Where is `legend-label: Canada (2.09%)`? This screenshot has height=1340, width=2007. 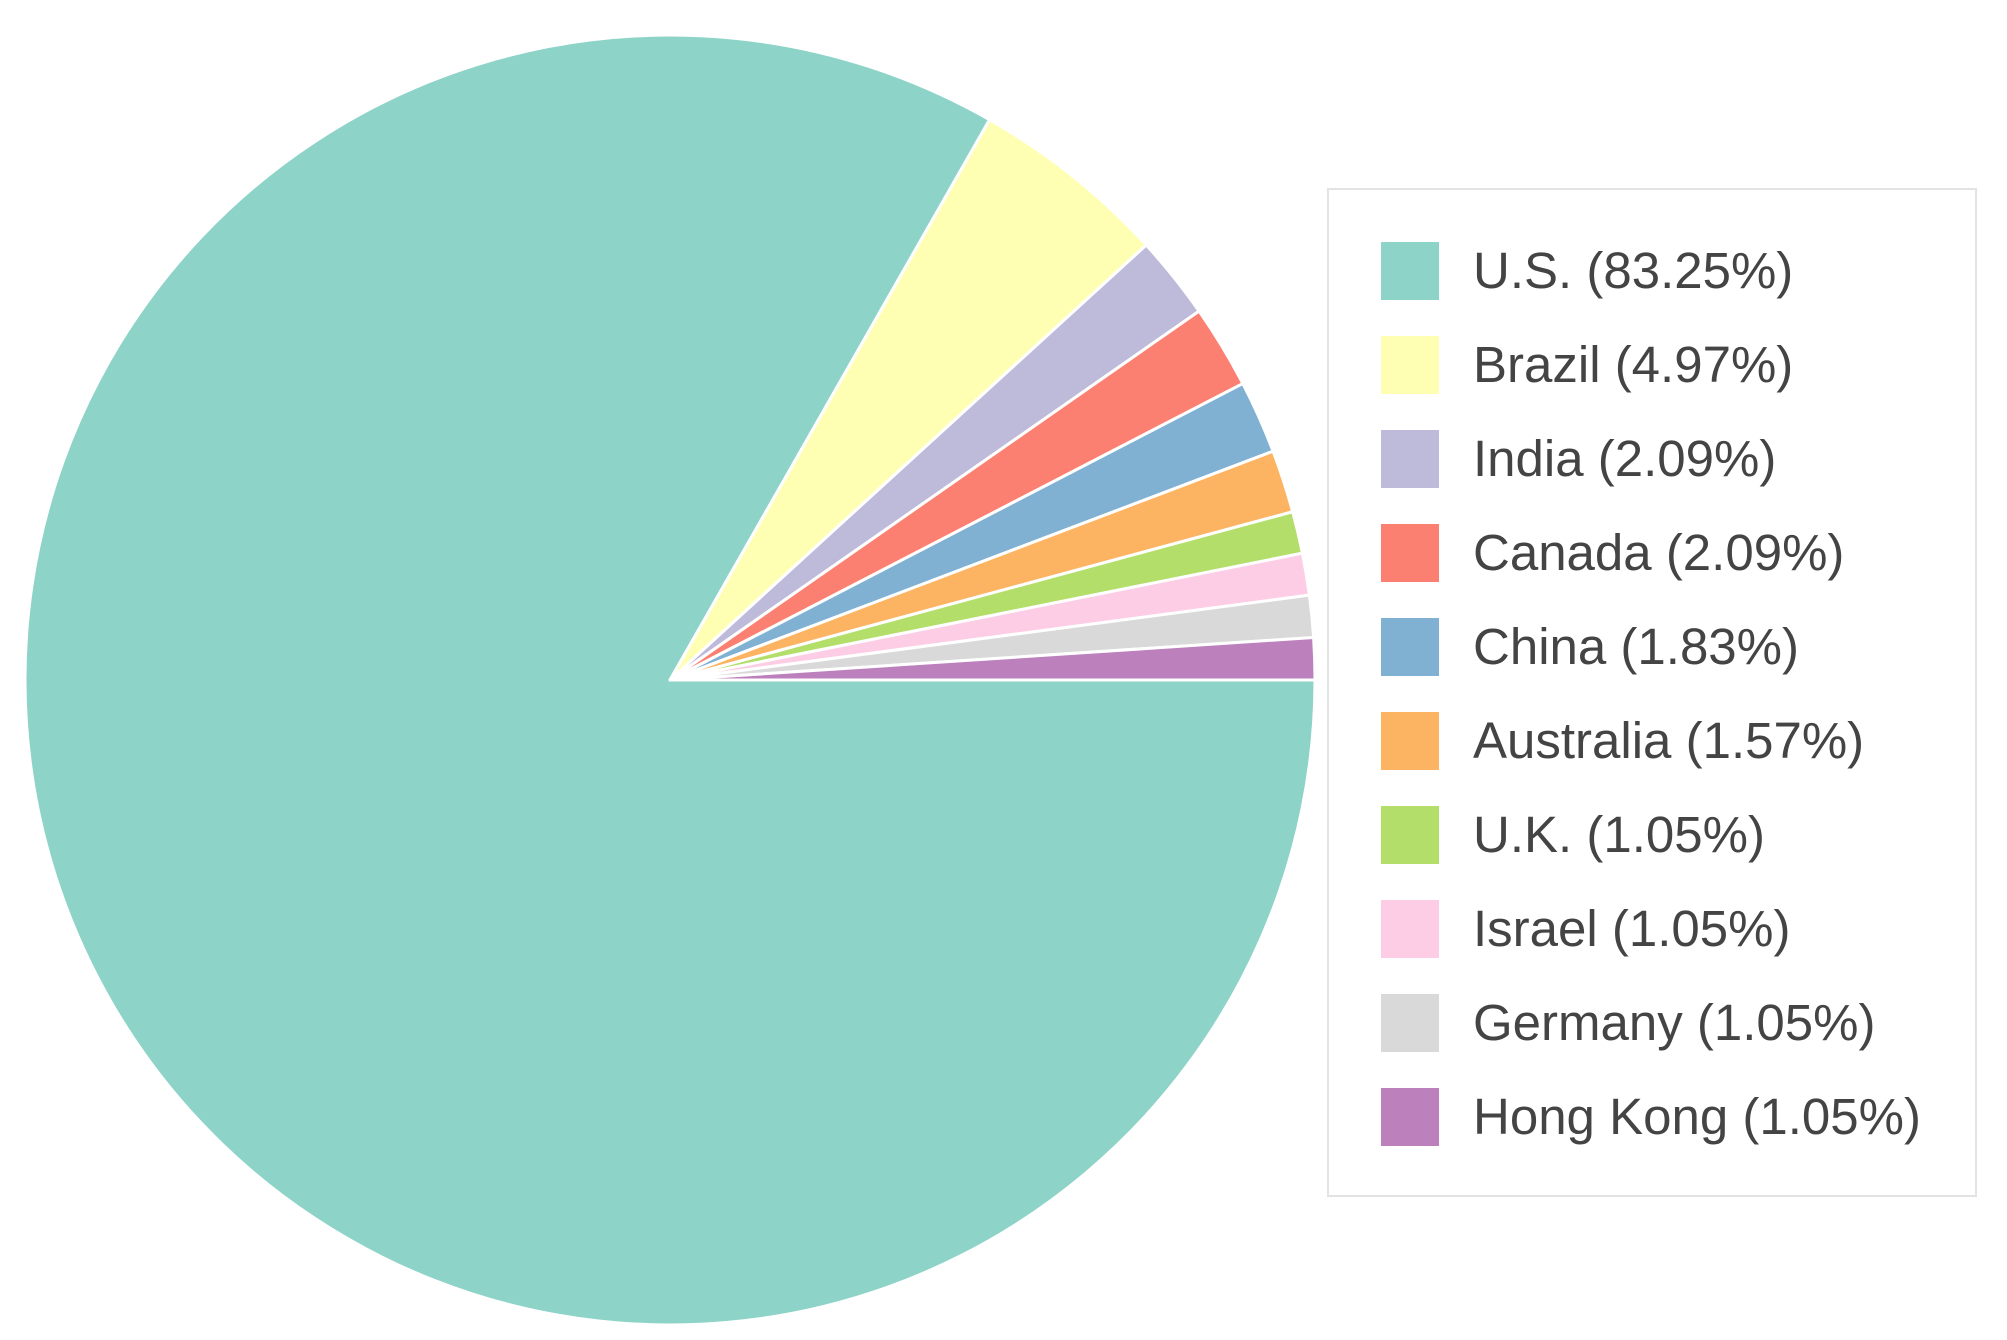
legend-label: Canada (2.09%) is located at coordinates (1659, 552).